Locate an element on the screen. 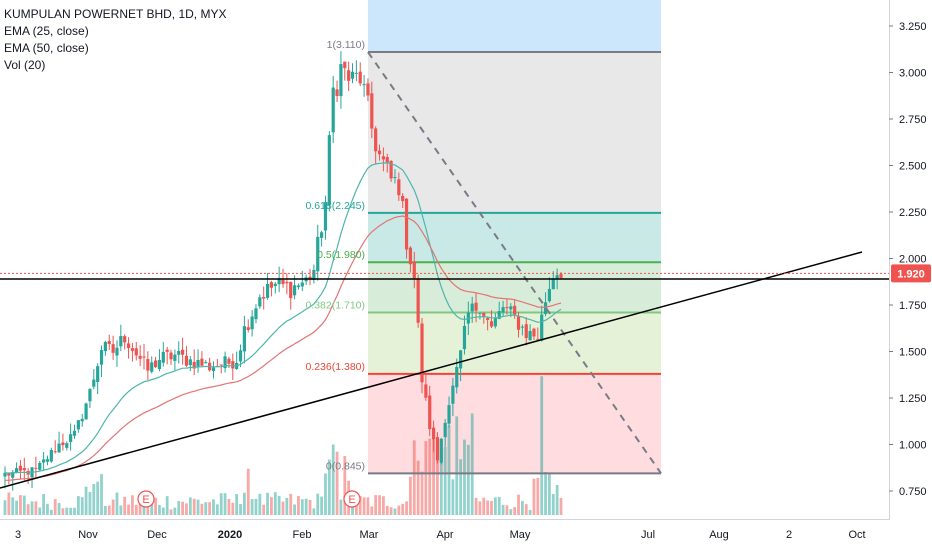 Image resolution: width=932 pixels, height=550 pixels. fib-zone is located at coordinates (514, 343).